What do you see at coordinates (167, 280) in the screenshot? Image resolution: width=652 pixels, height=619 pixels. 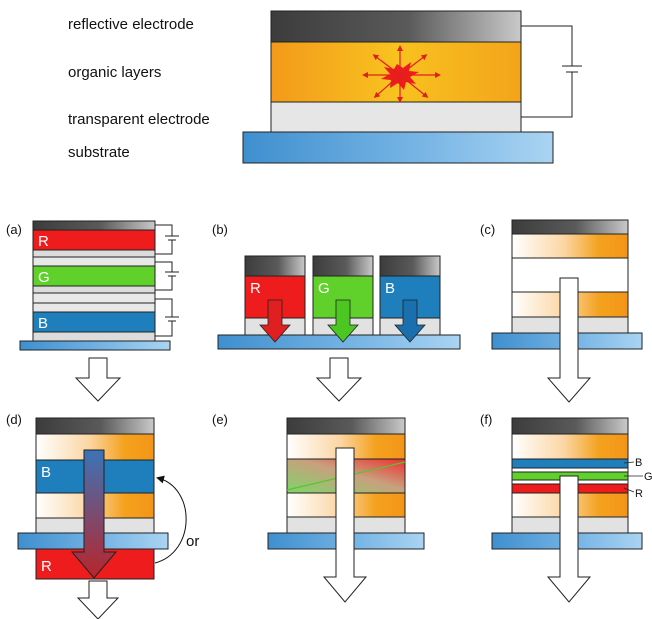 I see `panel-a-batteries-icon` at bounding box center [167, 280].